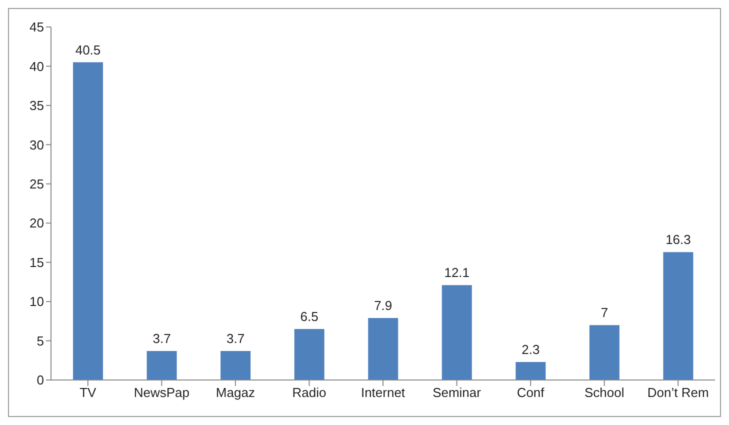 This screenshot has height=425, width=729. Describe the element at coordinates (88, 392) in the screenshot. I see `x-tick-label: TV` at that location.